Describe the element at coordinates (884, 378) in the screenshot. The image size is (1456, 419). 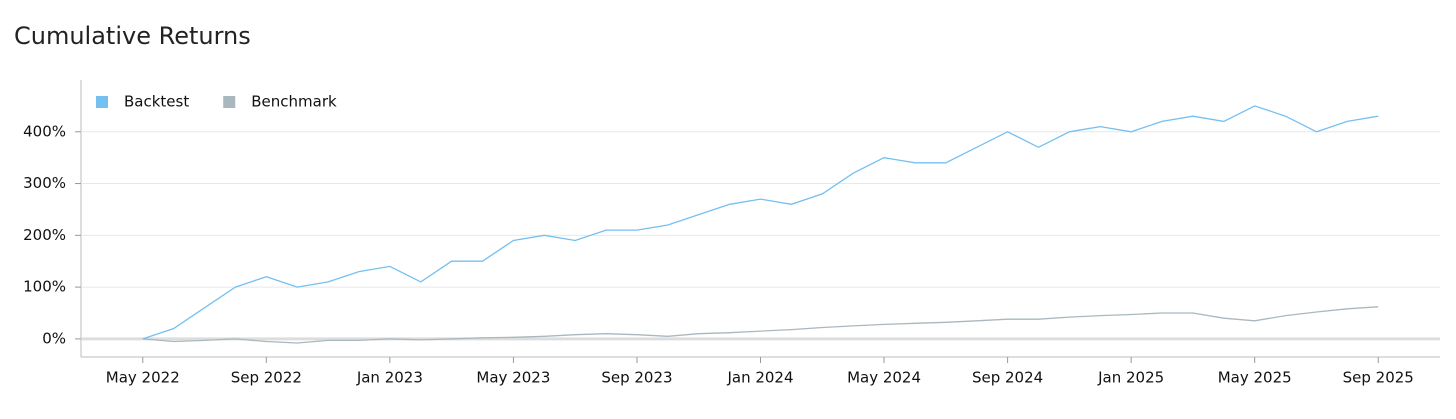
I see `x-tick-label: May 2024` at that location.